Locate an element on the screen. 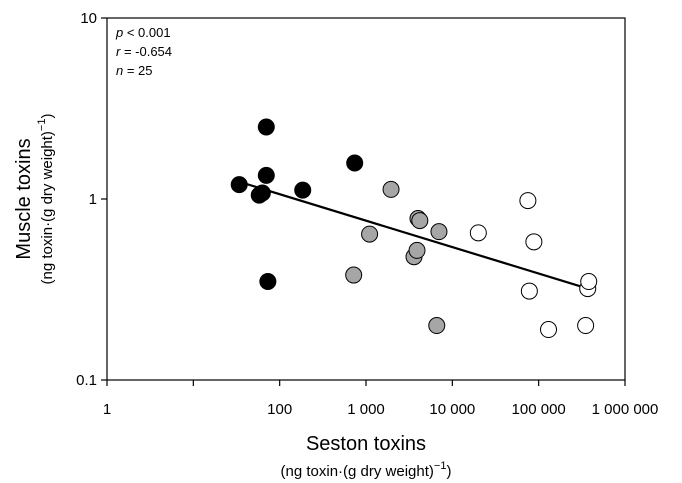 The width and height of the screenshot is (682, 483). stat-p: p < 0.001 is located at coordinates (143, 32).